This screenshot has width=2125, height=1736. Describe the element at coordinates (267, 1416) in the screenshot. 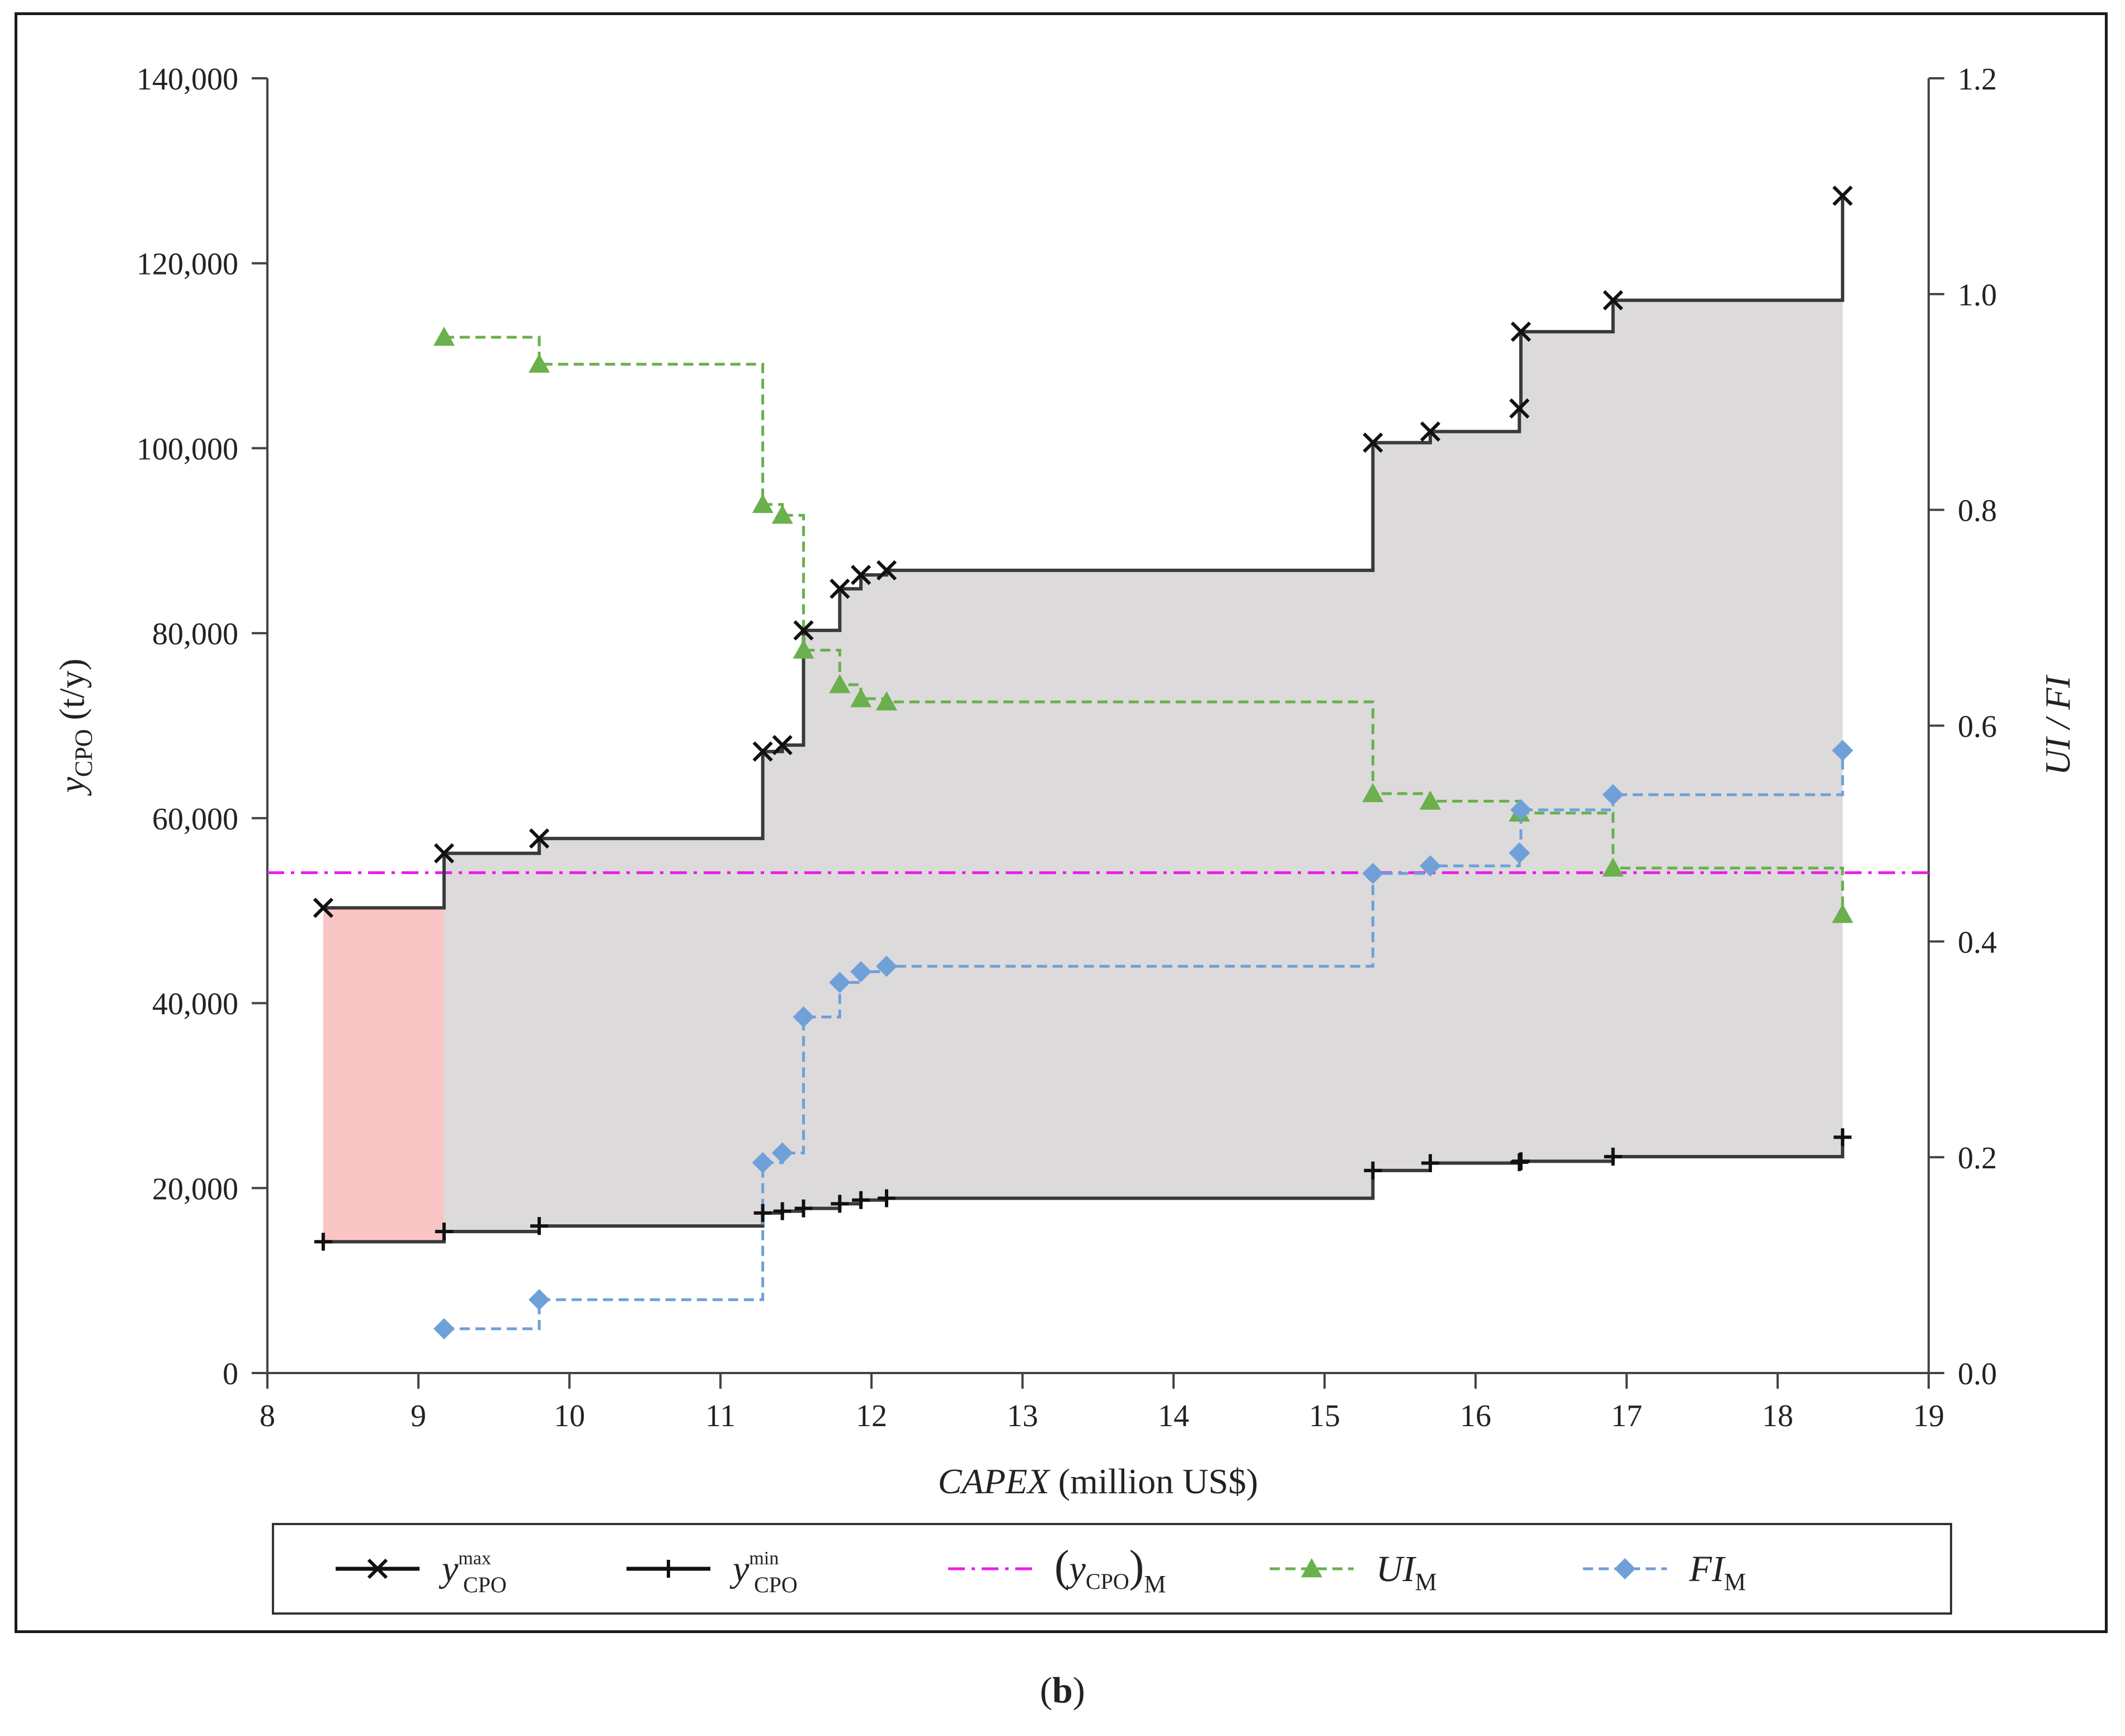

I see `x-tick-label: 8` at that location.